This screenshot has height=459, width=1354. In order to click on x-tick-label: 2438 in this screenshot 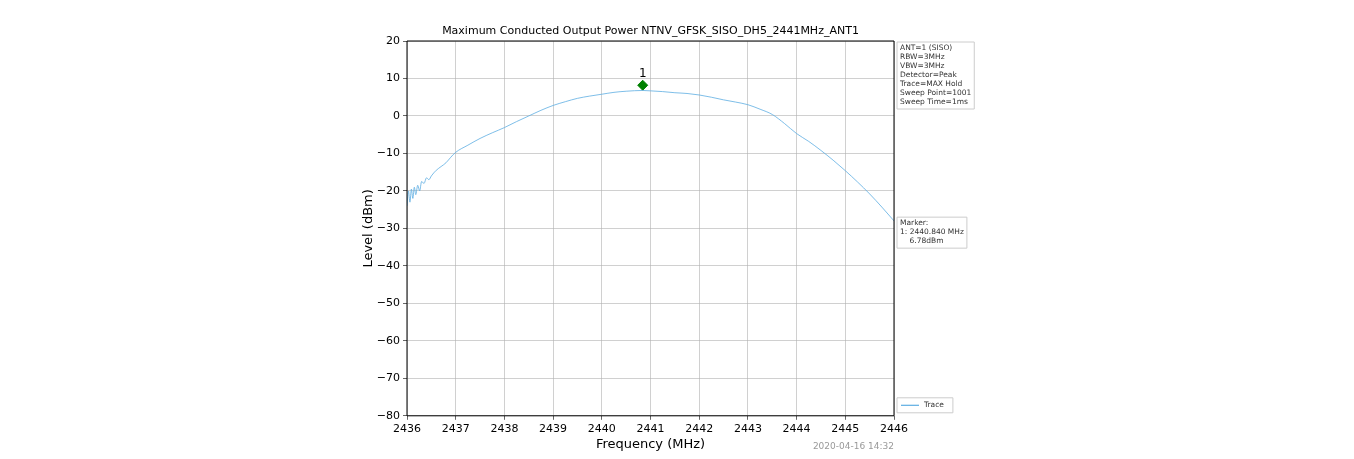, I will do `click(504, 429)`.